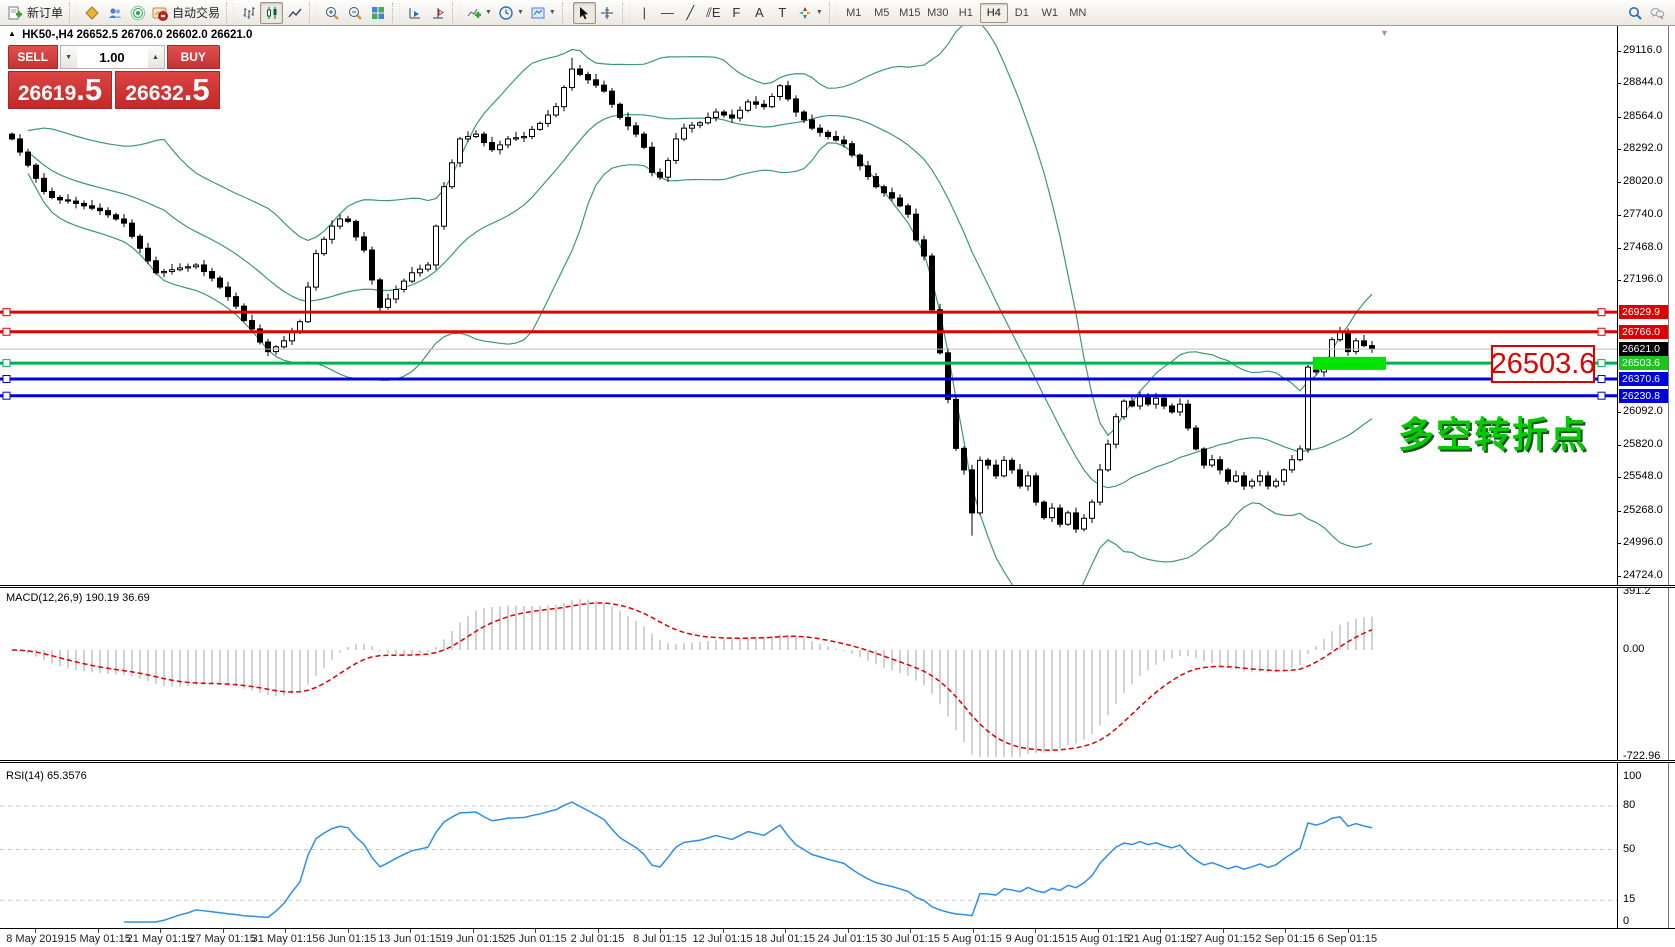 Image resolution: width=1675 pixels, height=947 pixels. Describe the element at coordinates (60, 90) in the screenshot. I see `bid-price-panel: 26619 .5` at that location.